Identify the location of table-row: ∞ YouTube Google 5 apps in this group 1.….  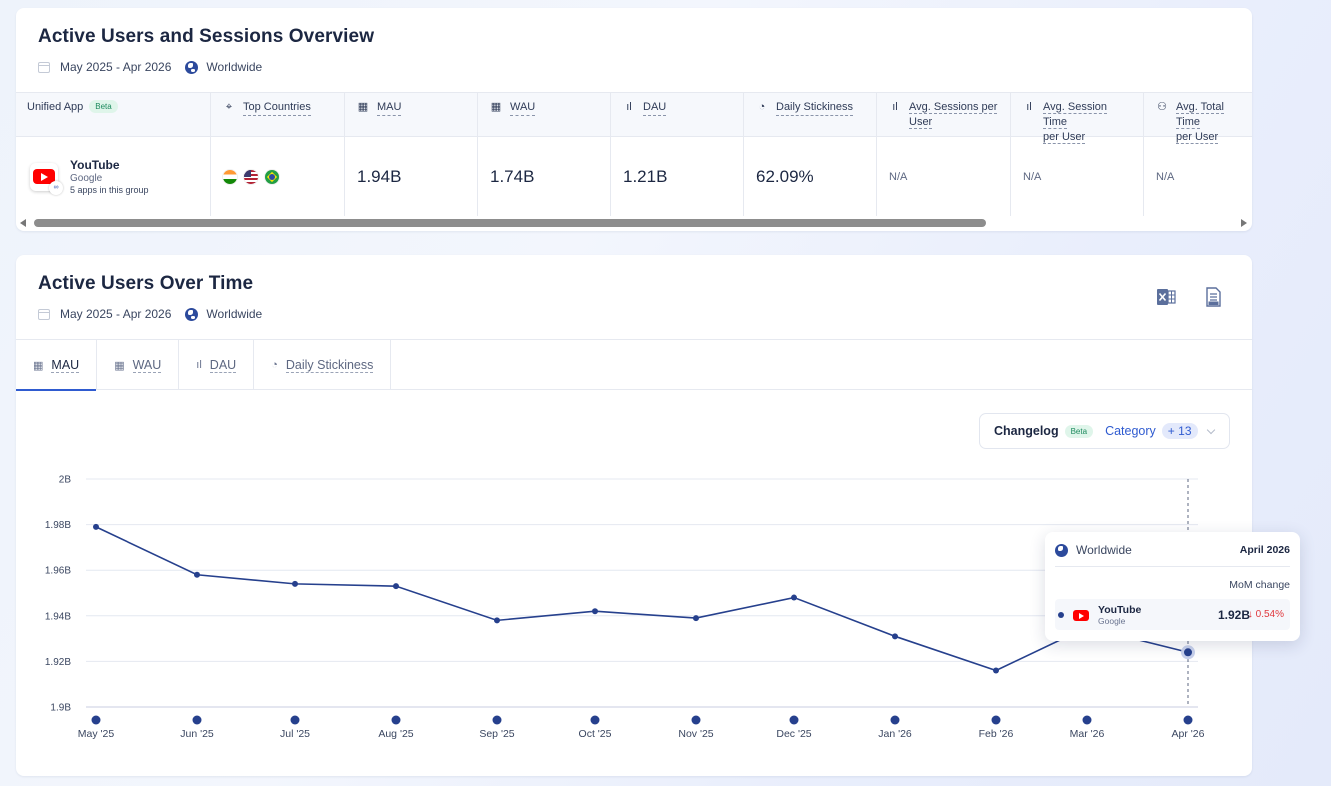
(634, 176).